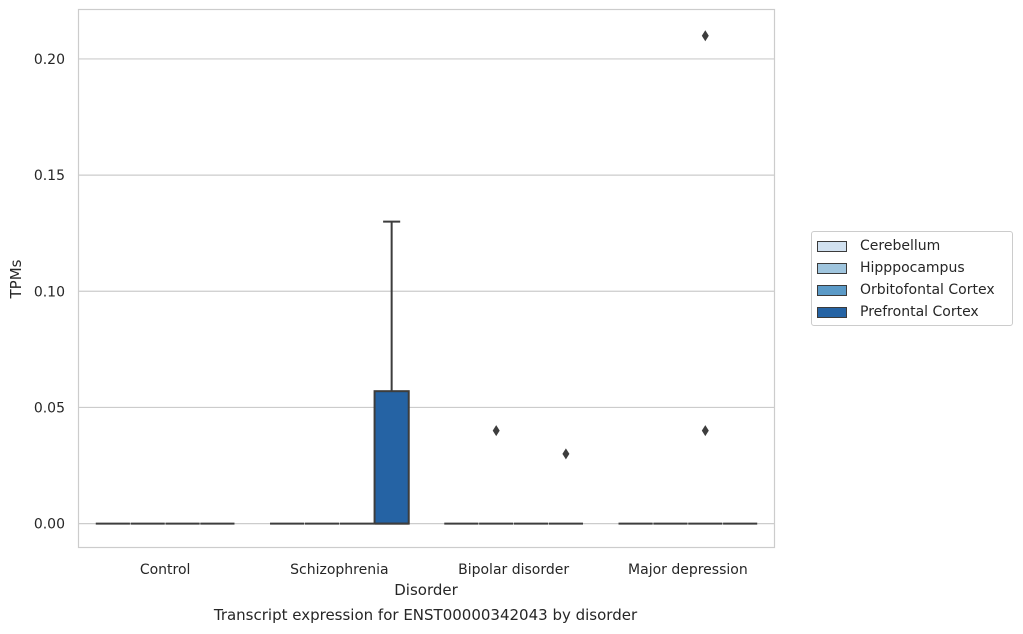 The width and height of the screenshot is (1023, 634). What do you see at coordinates (688, 570) in the screenshot?
I see `x-tick-label: Major depression` at bounding box center [688, 570].